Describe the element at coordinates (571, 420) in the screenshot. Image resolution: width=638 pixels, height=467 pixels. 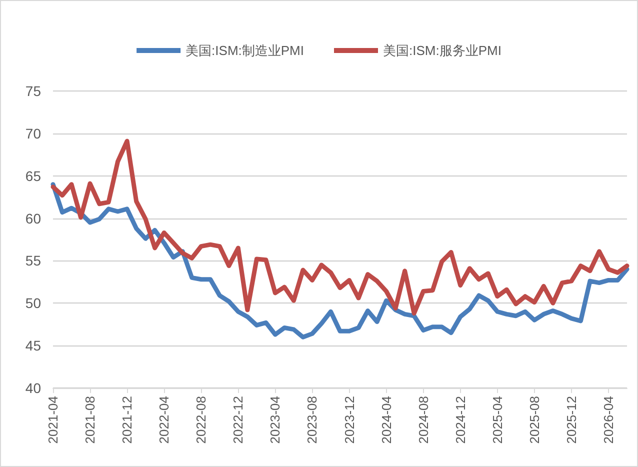
I see `x-tick-label: 2025-12` at that location.